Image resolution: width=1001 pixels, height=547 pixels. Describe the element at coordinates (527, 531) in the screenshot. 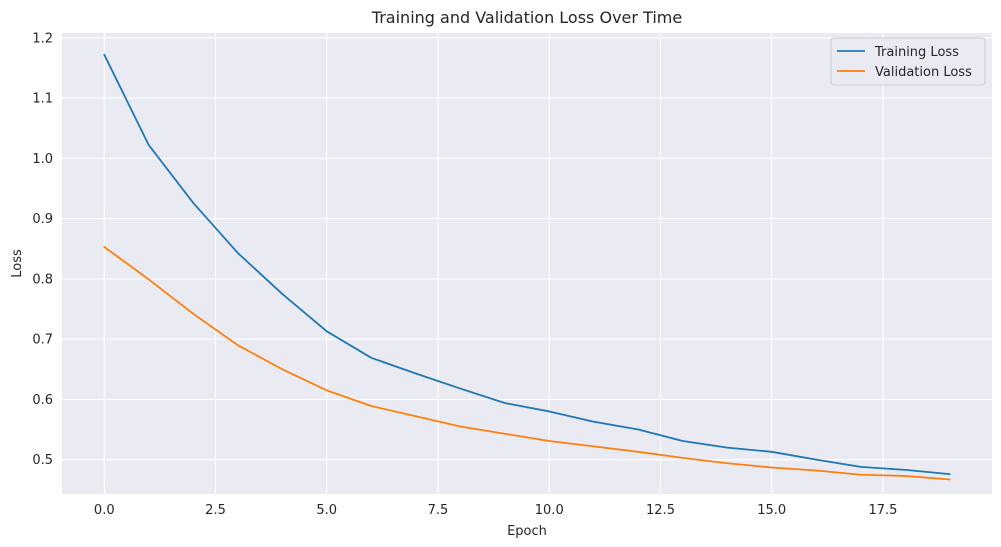

I see `x-axis-label: Epoch` at that location.